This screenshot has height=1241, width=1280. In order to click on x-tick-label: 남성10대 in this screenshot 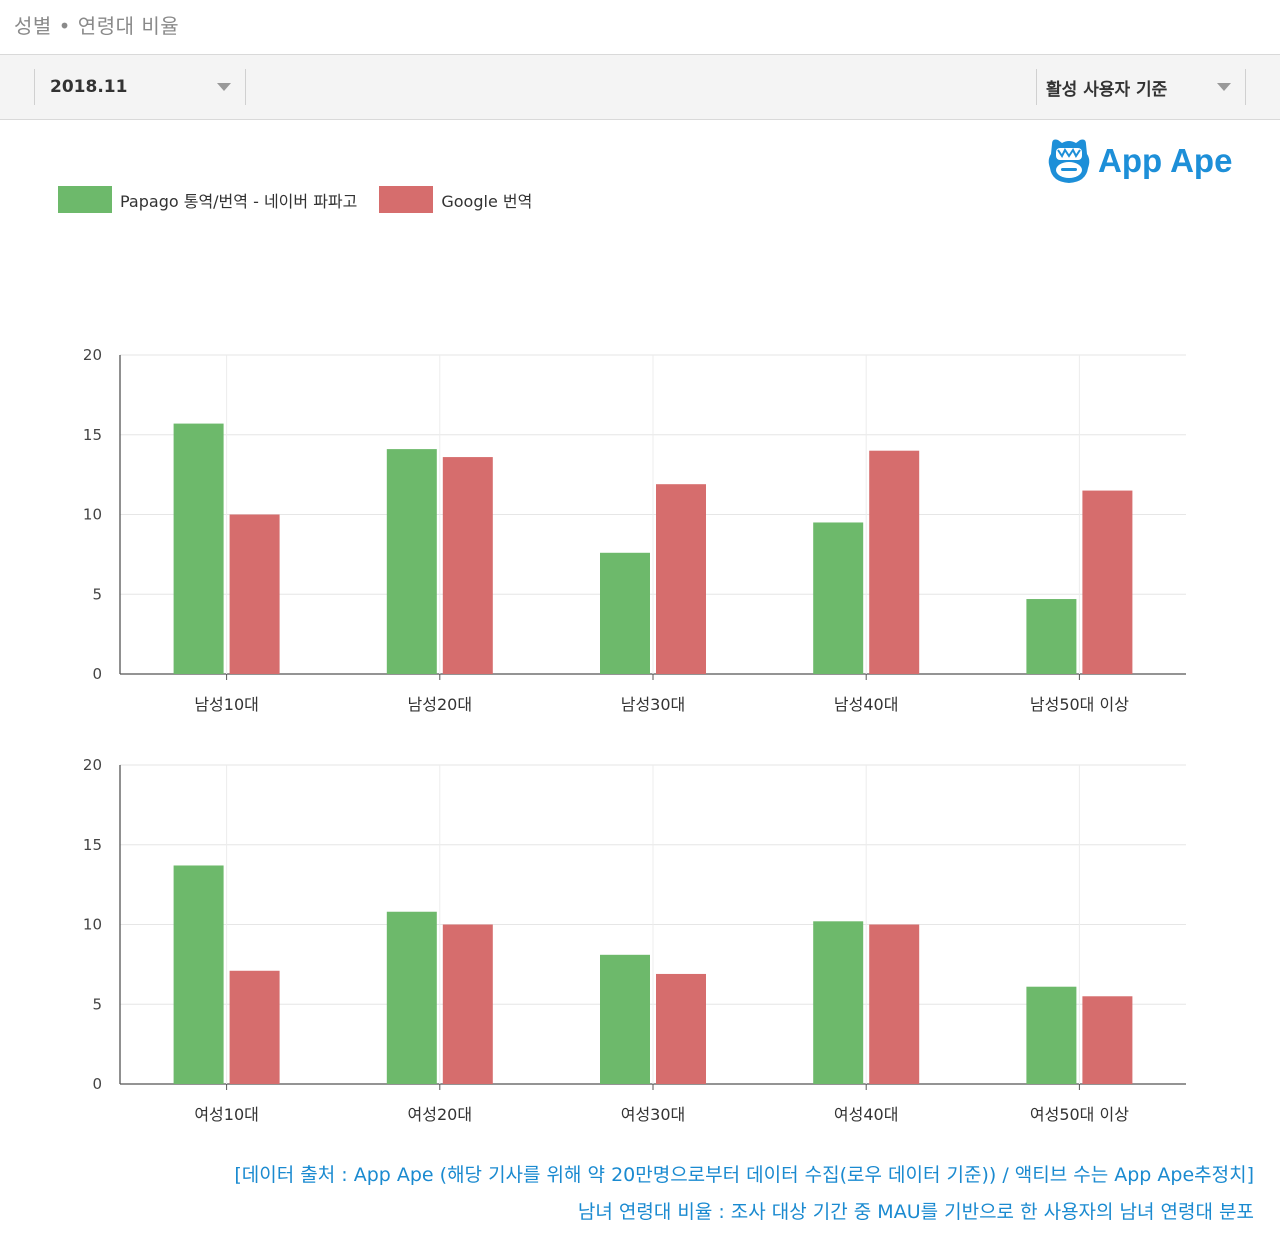, I will do `click(226, 704)`.